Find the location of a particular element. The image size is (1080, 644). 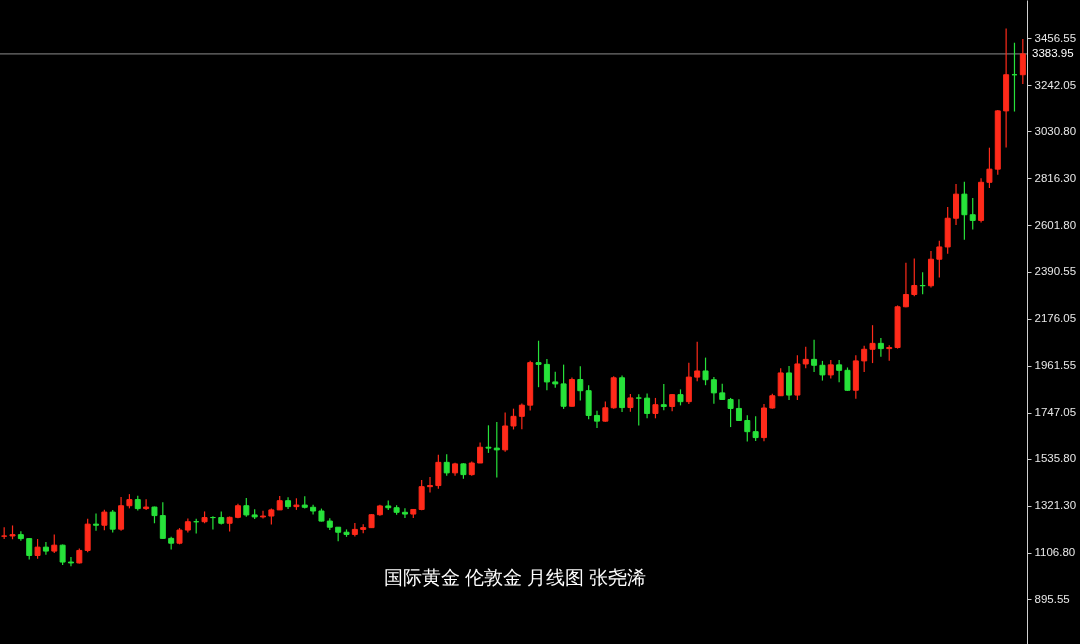

y-tick-label: 895.55 is located at coordinates (1052, 598).